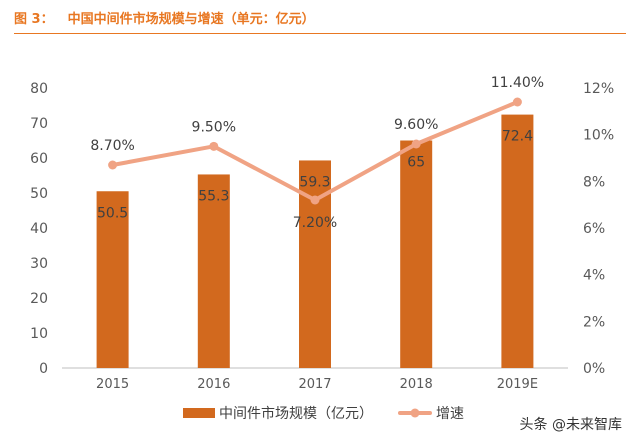 Image resolution: width=634 pixels, height=444 pixels. What do you see at coordinates (112, 146) in the screenshot?
I see `line-data-label: 8.70%` at bounding box center [112, 146].